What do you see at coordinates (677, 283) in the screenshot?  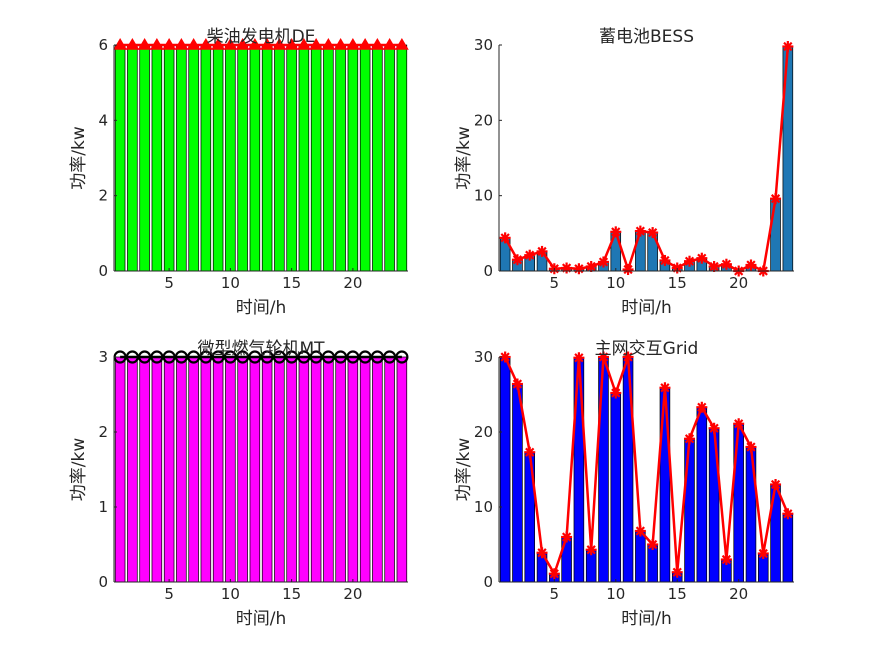 I see `x-tick-label: 15` at bounding box center [677, 283].